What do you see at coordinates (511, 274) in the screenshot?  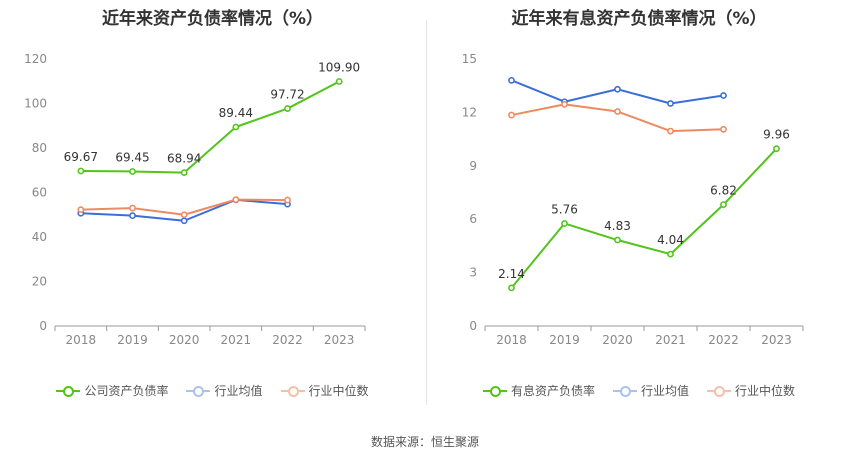 I see `data-label: 2.14` at bounding box center [511, 274].